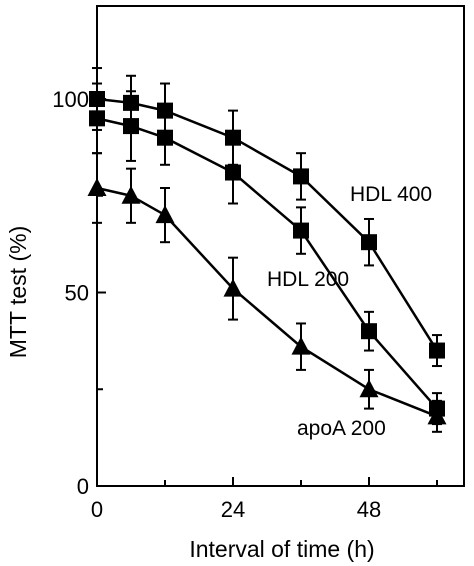  I want to click on y-axis-label: MTT test (%), so click(18, 292).